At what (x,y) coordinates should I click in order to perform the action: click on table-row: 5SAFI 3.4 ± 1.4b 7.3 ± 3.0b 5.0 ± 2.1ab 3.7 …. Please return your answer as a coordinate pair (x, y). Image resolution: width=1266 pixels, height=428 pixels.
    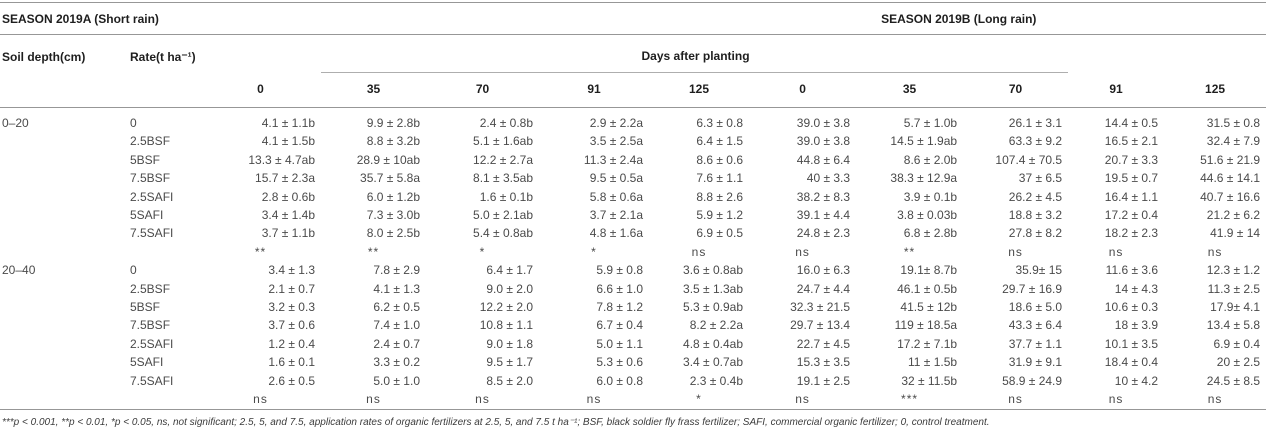
    Looking at the image, I should click on (633, 215).